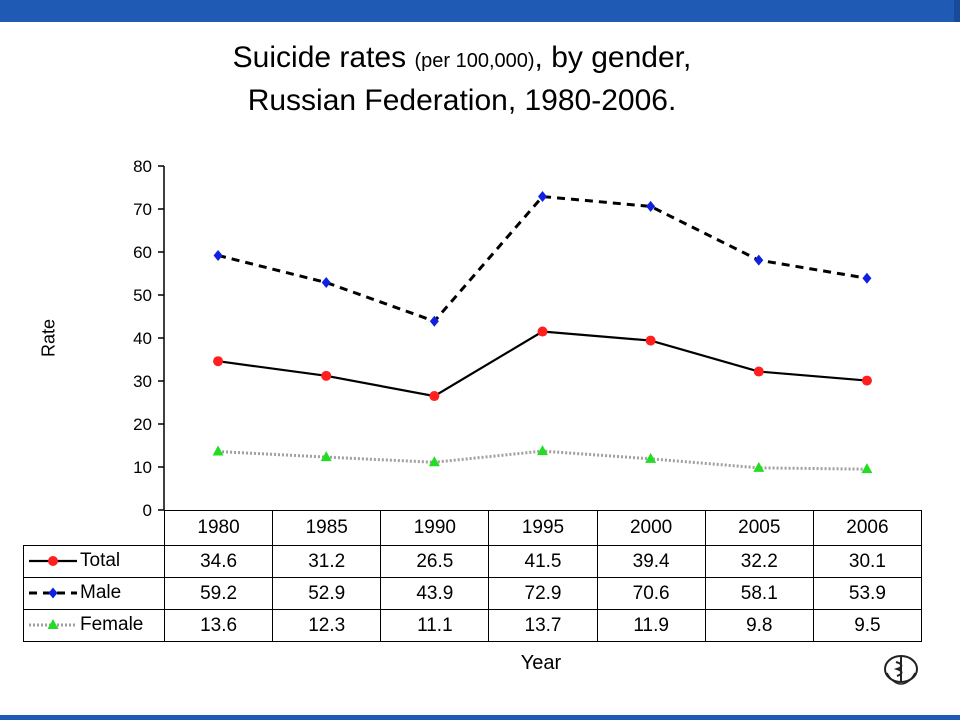 The width and height of the screenshot is (960, 720). I want to click on data-label-male: 52.9, so click(327, 593).